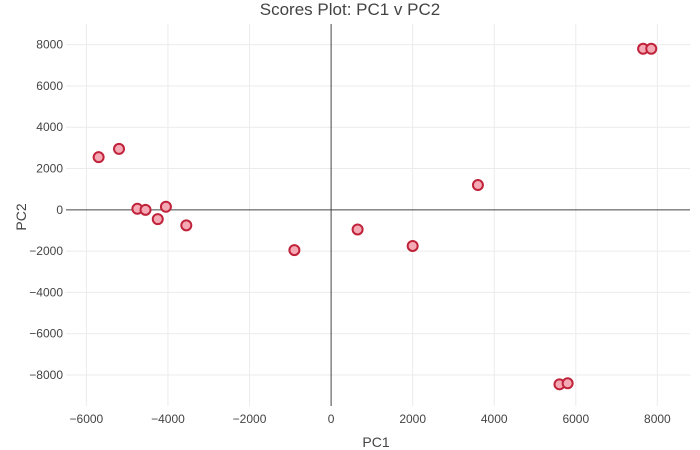 This screenshot has width=700, height=450. I want to click on y-tick-label: 8000, so click(49, 45).